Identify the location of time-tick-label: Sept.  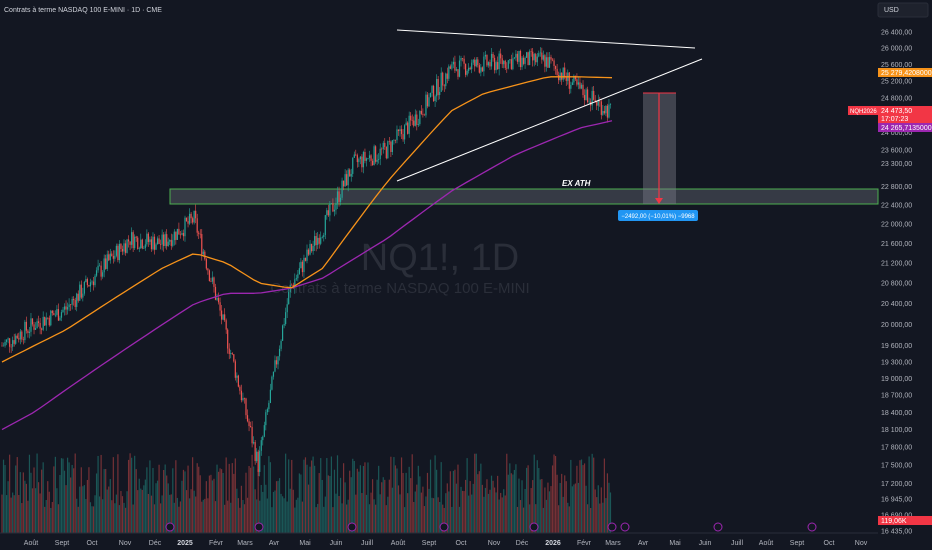
(429, 543).